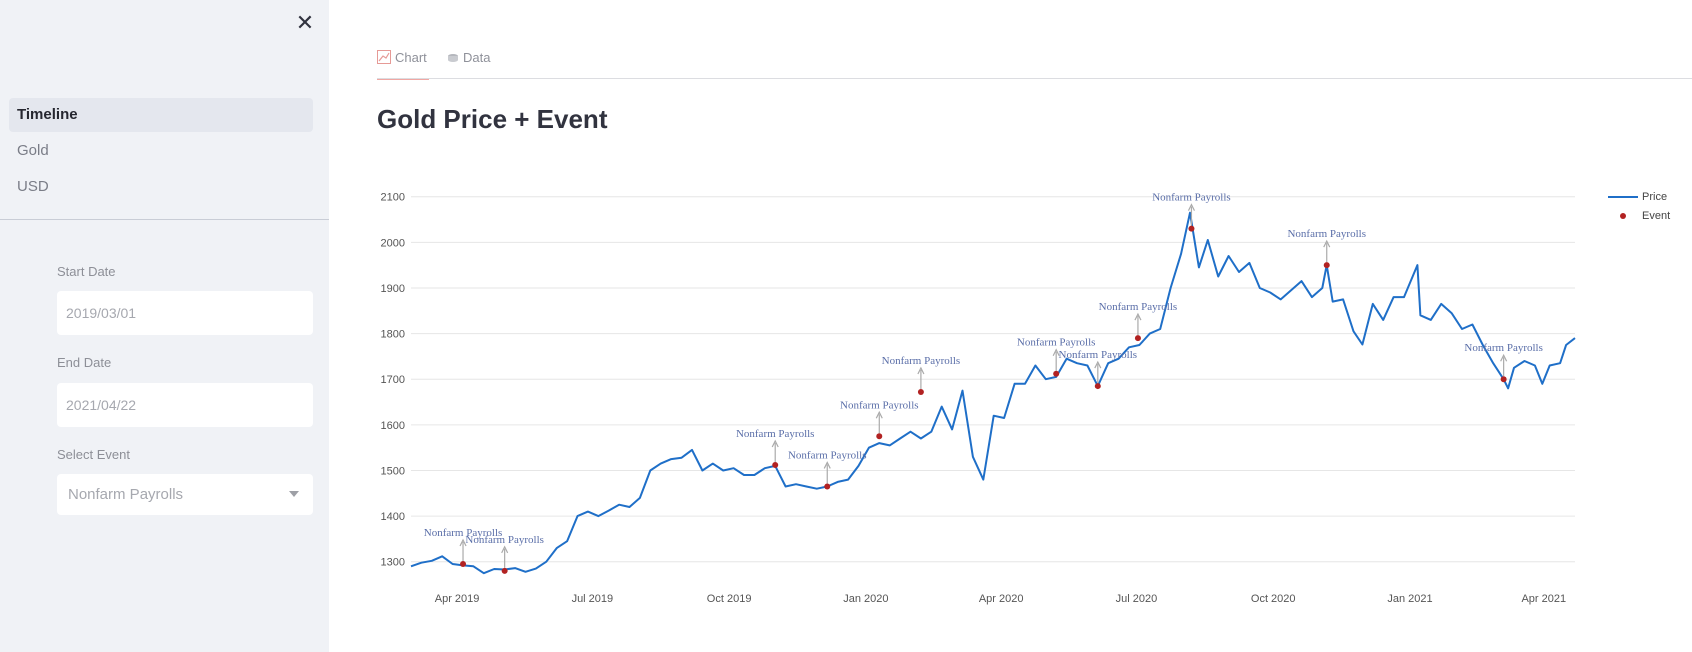 The width and height of the screenshot is (1692, 652). Describe the element at coordinates (492, 119) in the screenshot. I see `page-title: Gold Price + Event` at that location.